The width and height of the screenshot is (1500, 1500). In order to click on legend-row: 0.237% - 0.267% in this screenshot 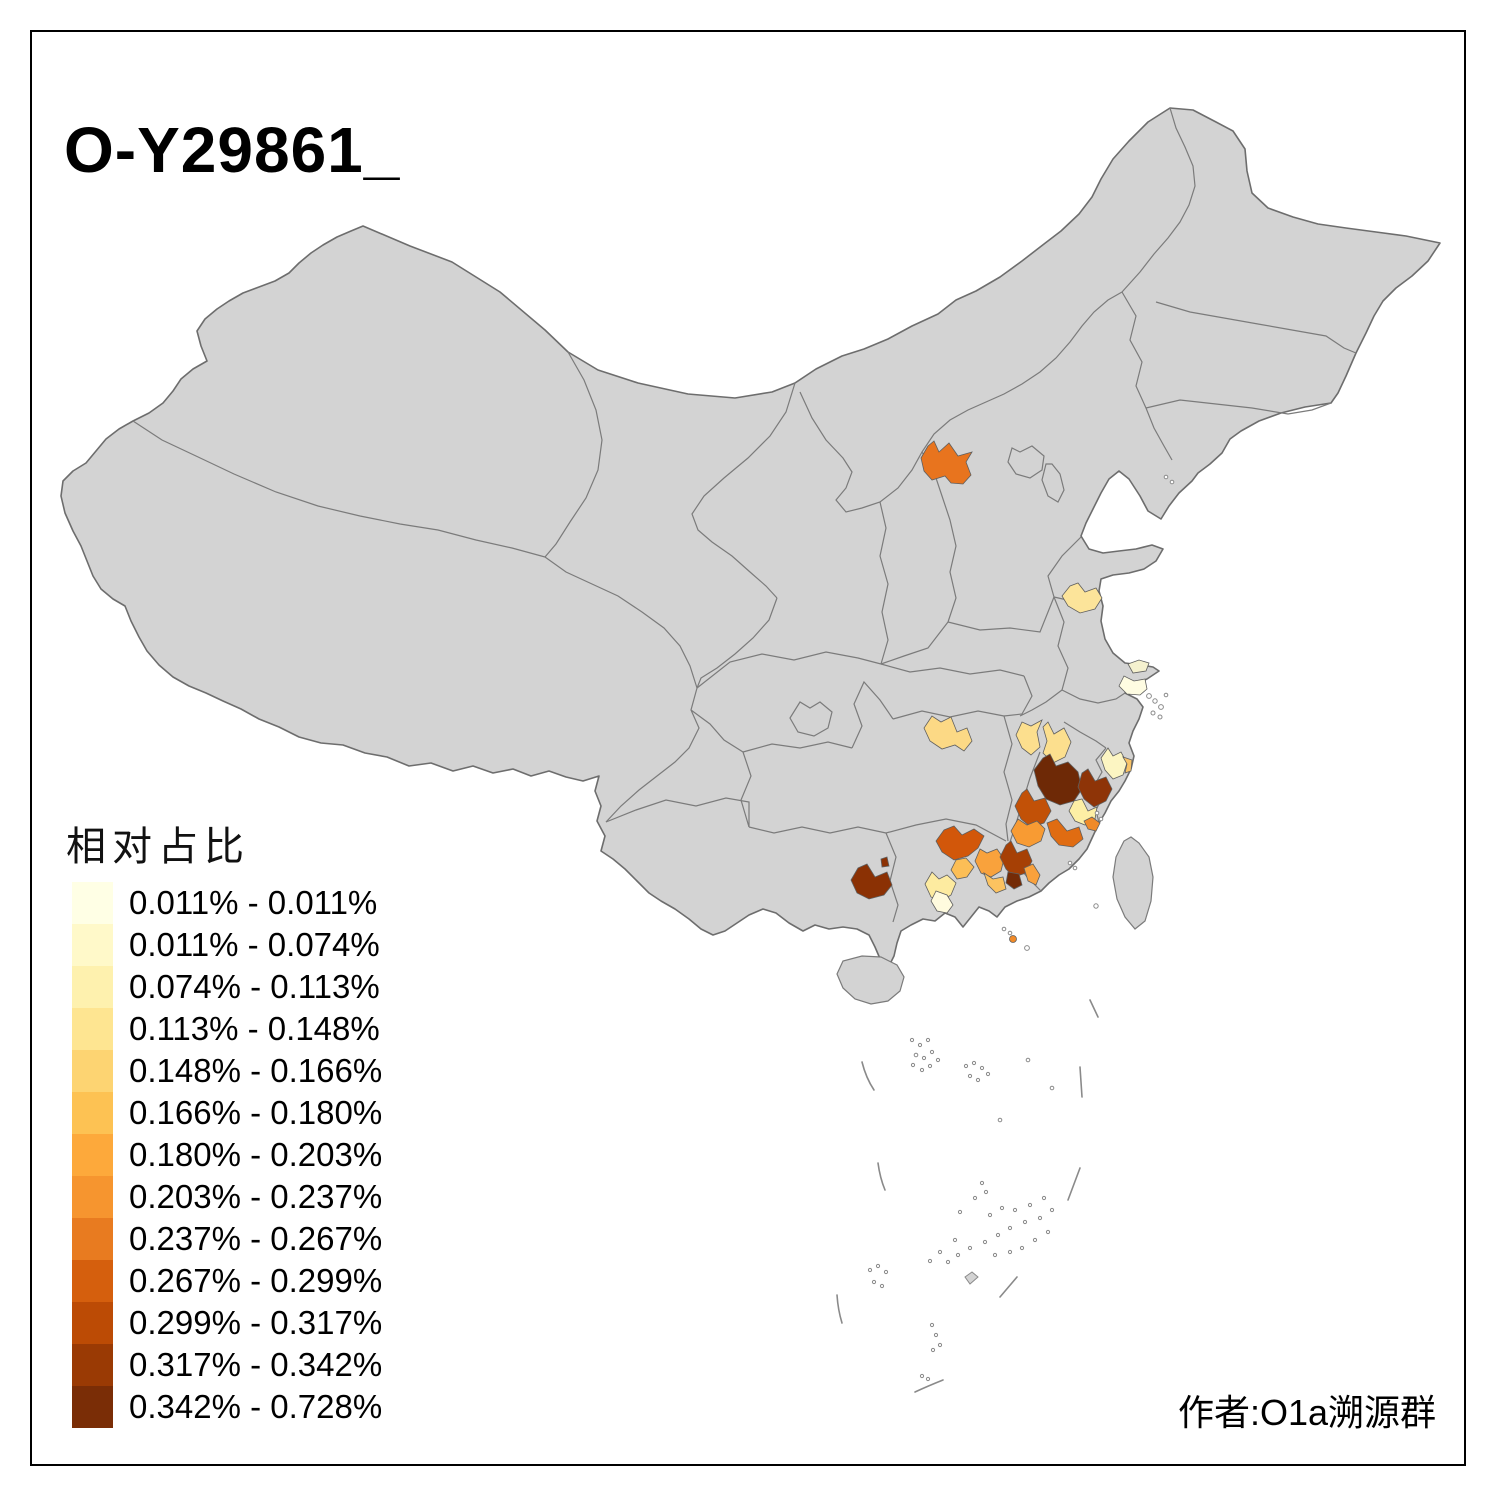, I will do `click(227, 1239)`.